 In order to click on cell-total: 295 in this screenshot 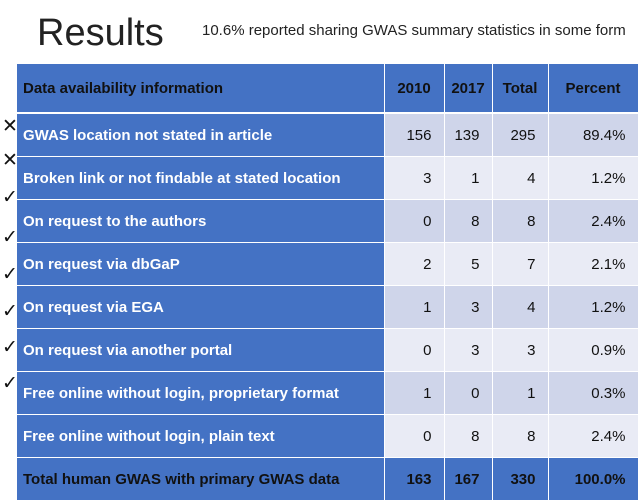, I will do `click(520, 135)`.